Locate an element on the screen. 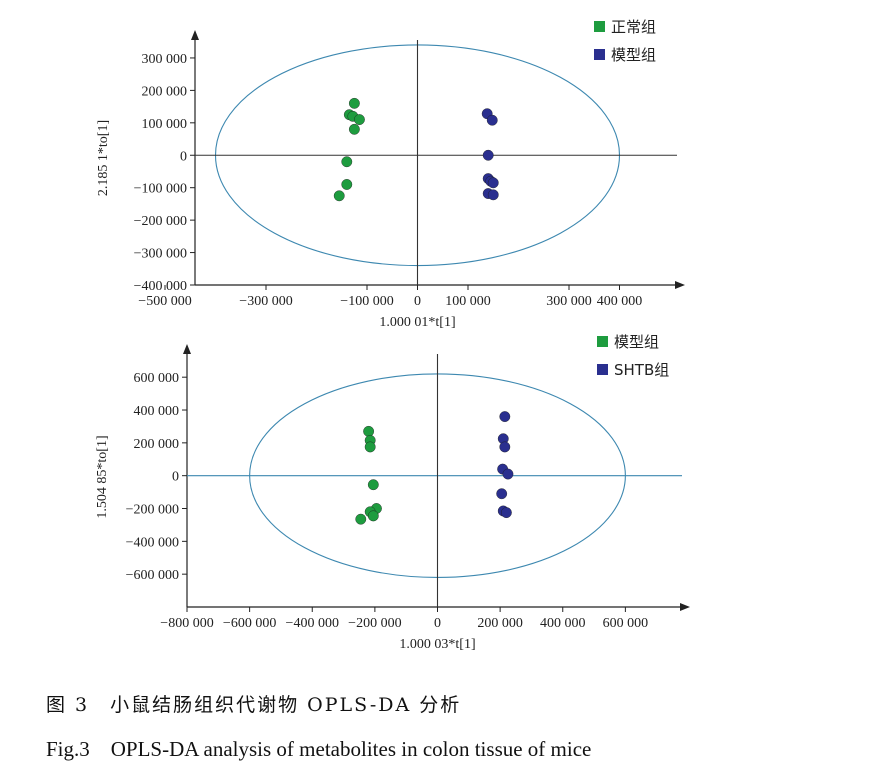 Image resolution: width=895 pixels, height=769 pixels. chart2-x-axis-label: 1.000 03*t[1] is located at coordinates (437, 644).